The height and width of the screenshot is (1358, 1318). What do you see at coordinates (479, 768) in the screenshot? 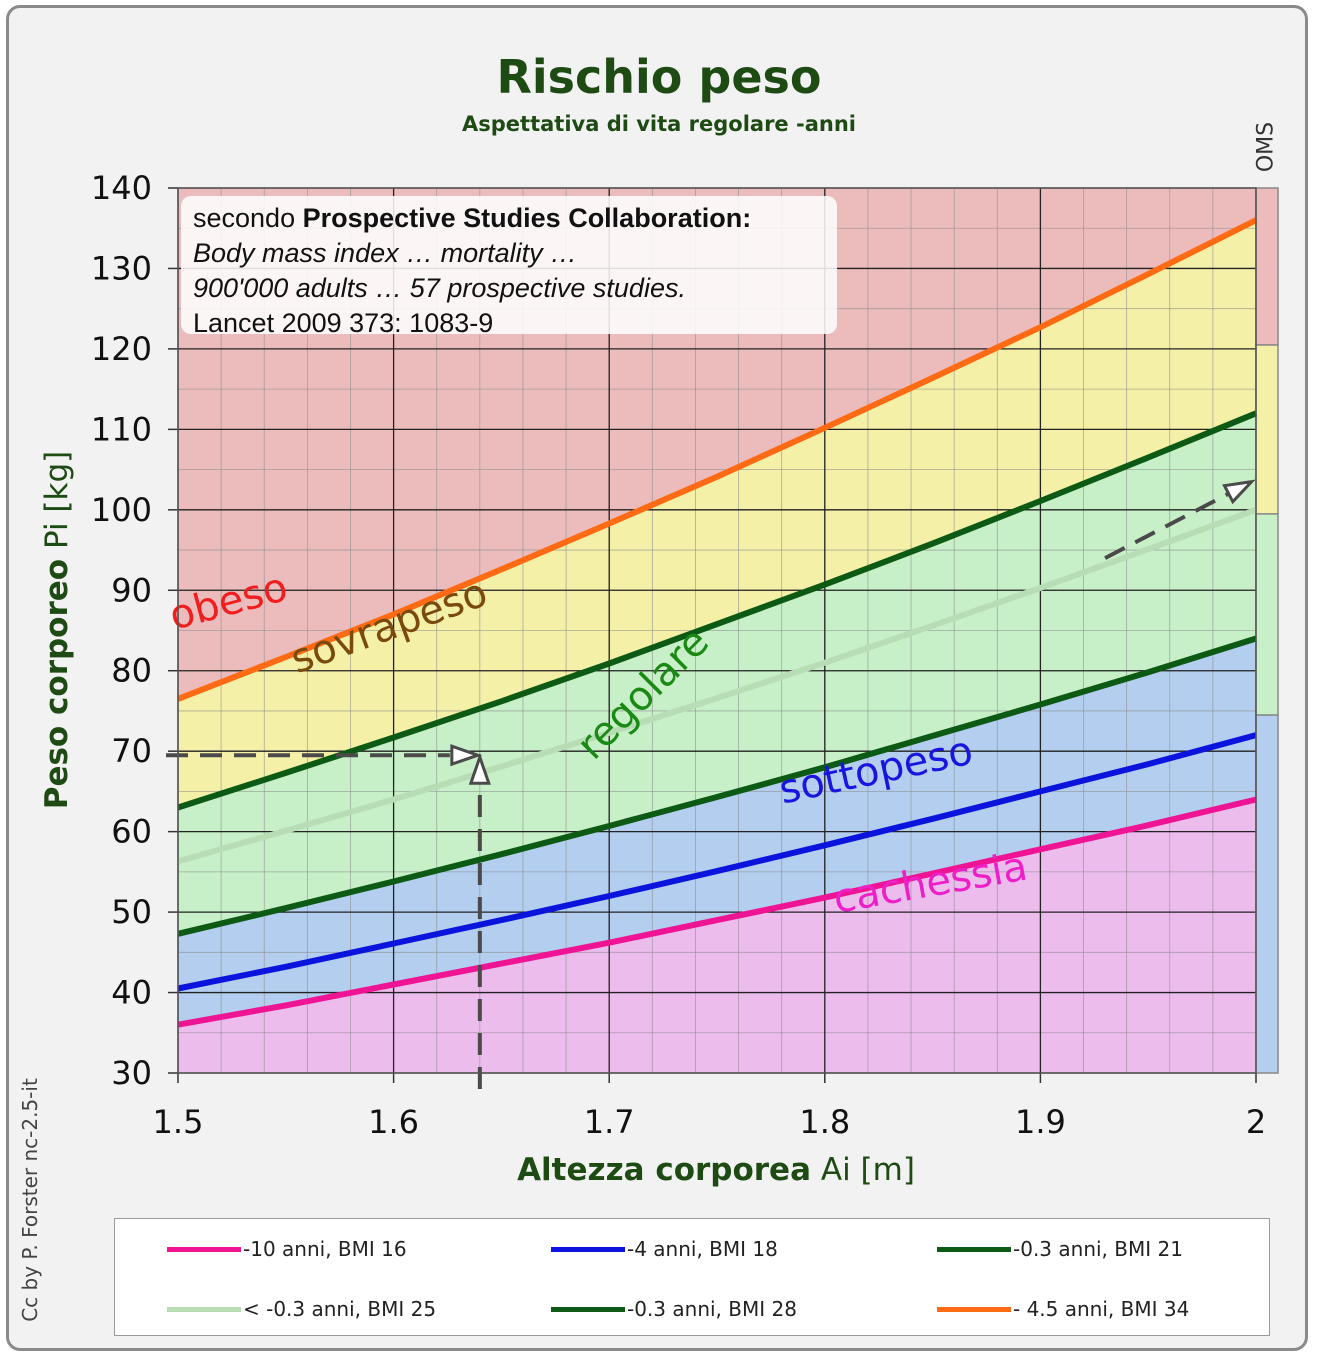
I see `example-arrowhead-height` at bounding box center [479, 768].